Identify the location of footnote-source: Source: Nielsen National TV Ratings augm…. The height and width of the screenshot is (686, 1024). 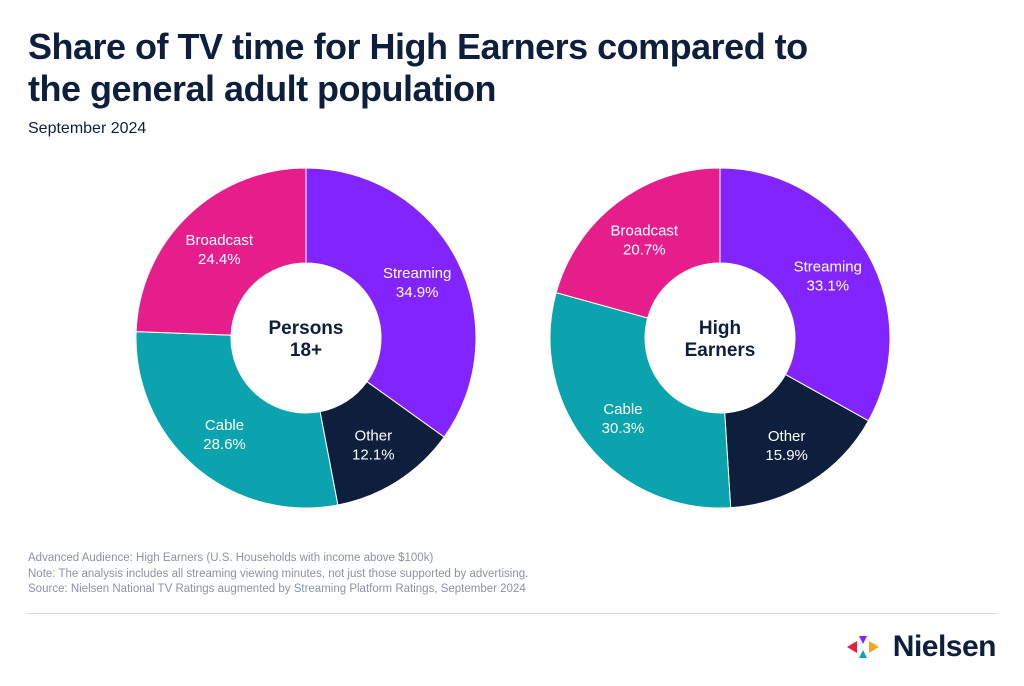
(277, 589).